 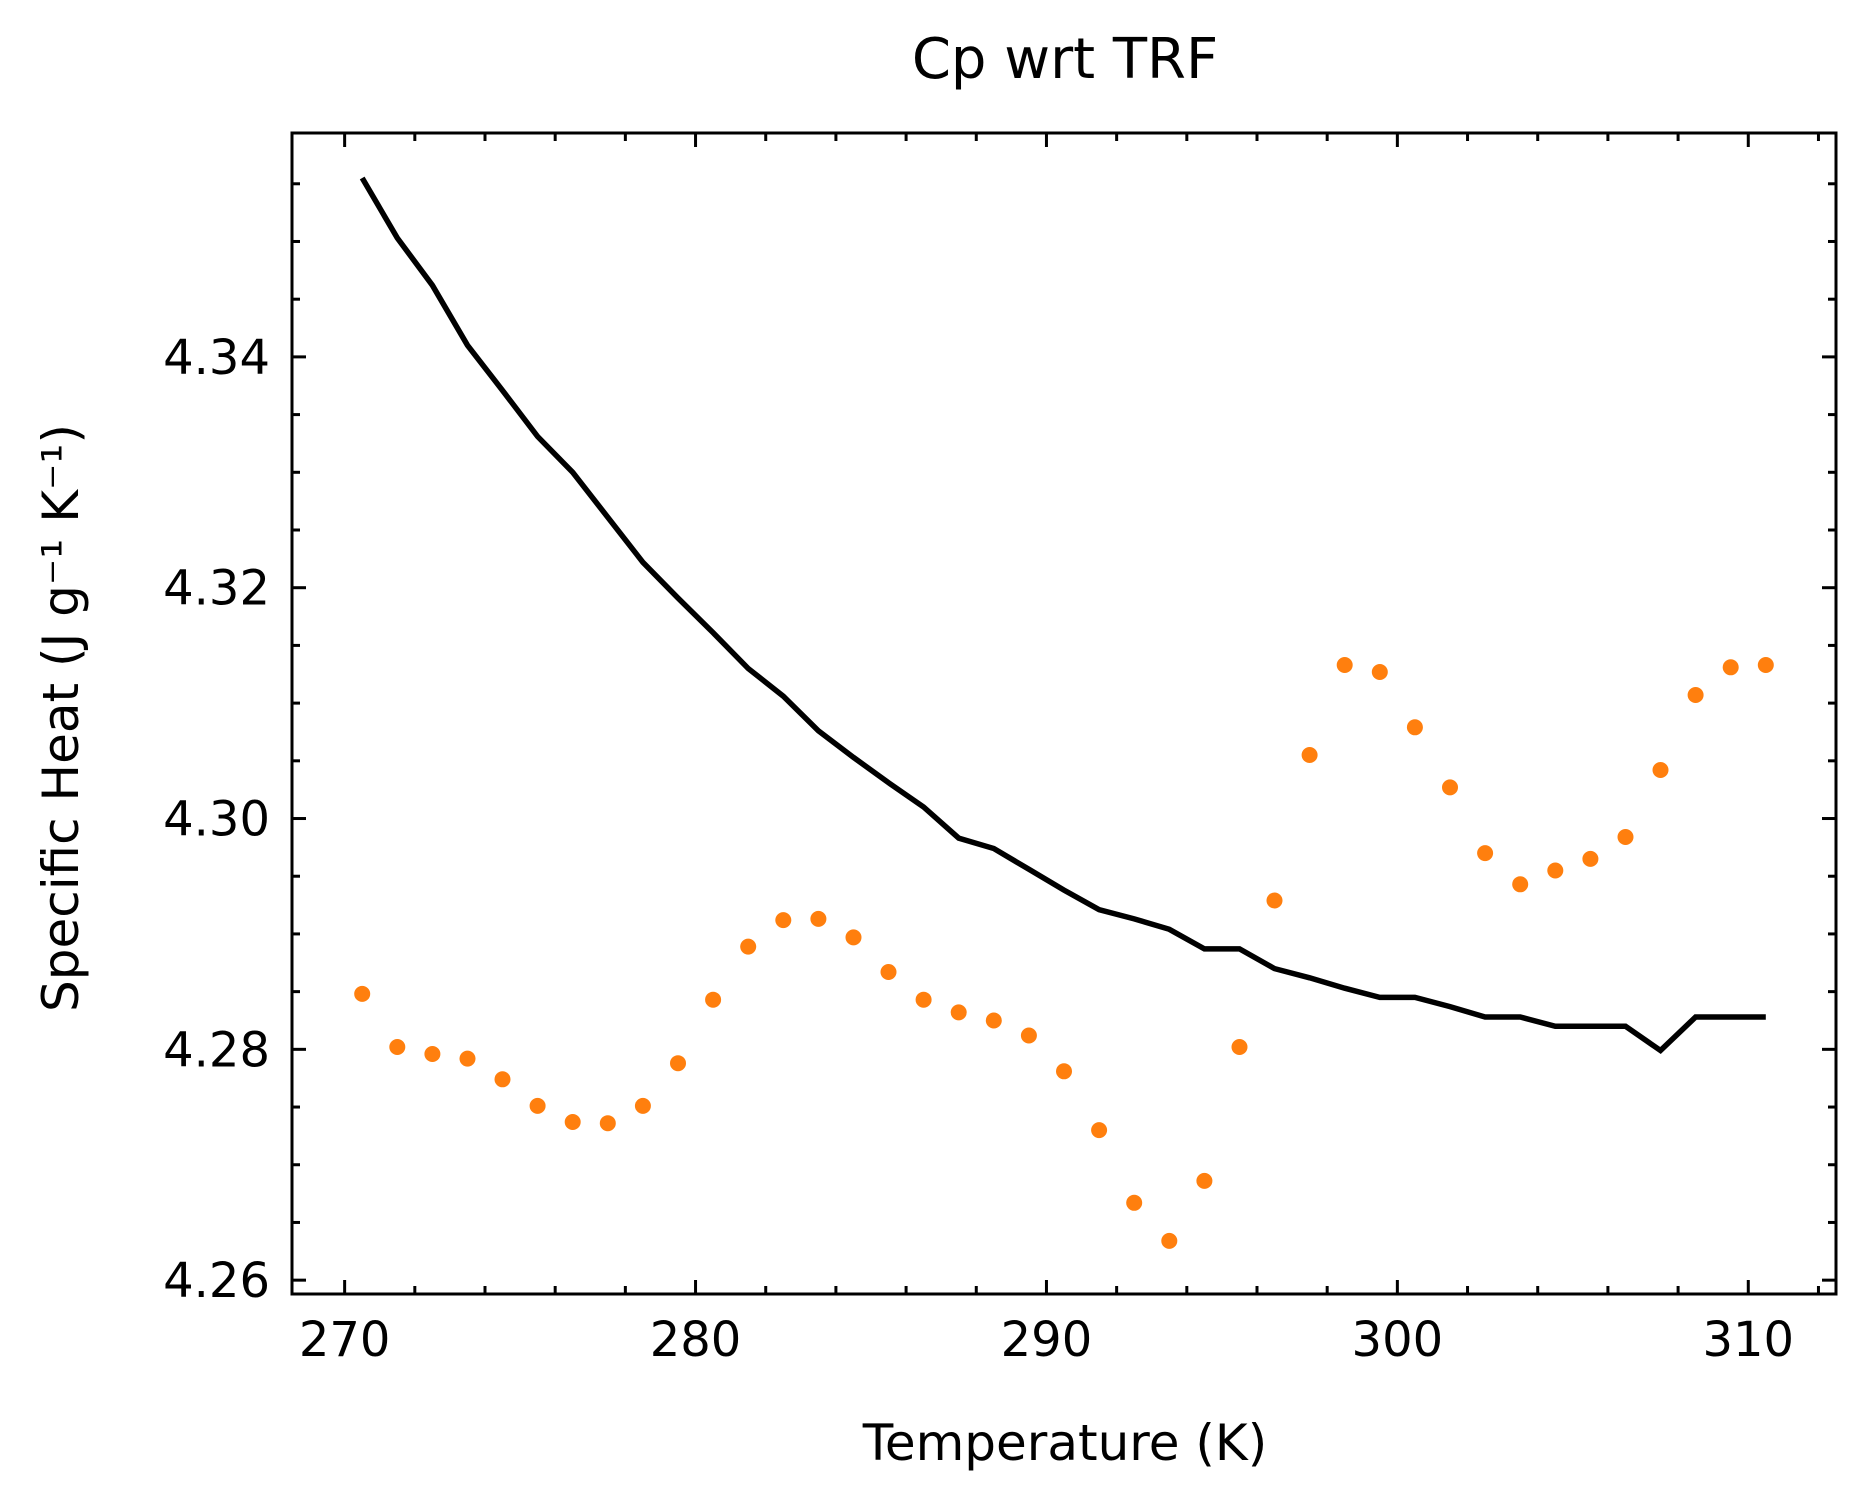 I want to click on y-tick-label: 4.34, so click(x=216, y=358).